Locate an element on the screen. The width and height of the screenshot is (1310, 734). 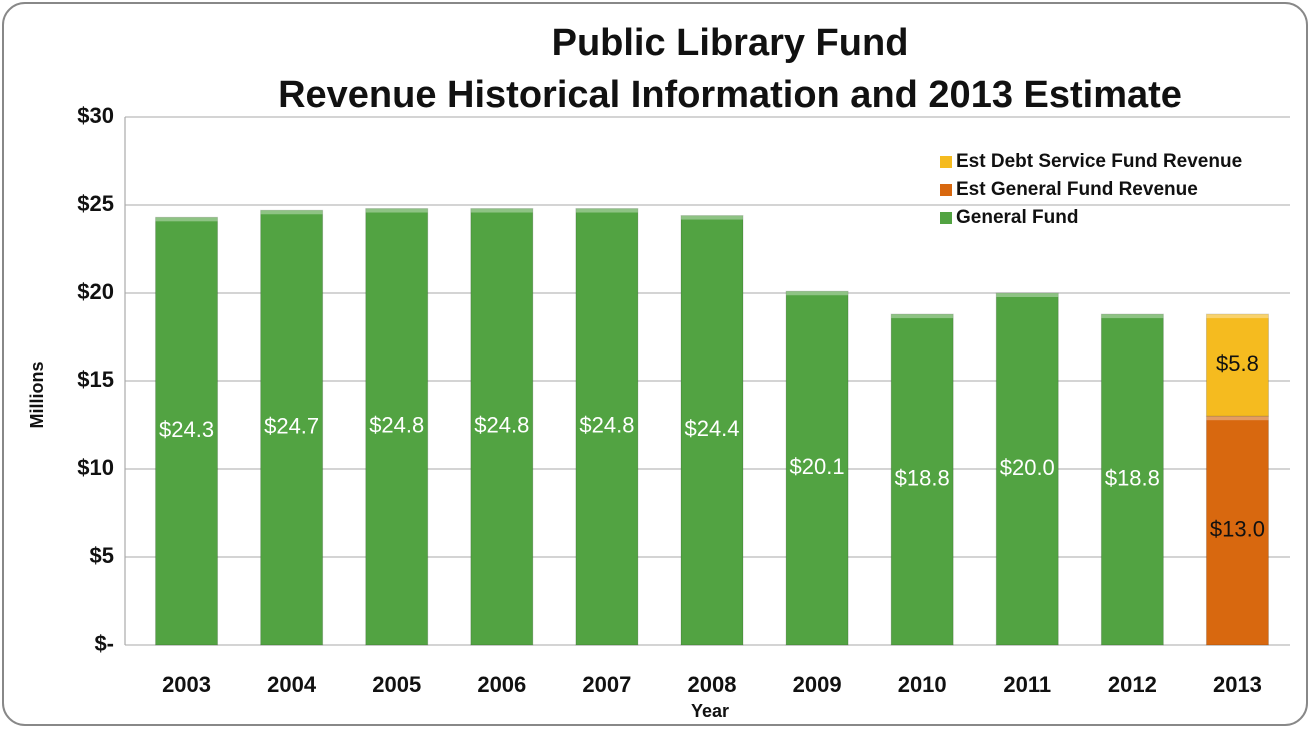
y-tick-label: $15 is located at coordinates (95, 379).